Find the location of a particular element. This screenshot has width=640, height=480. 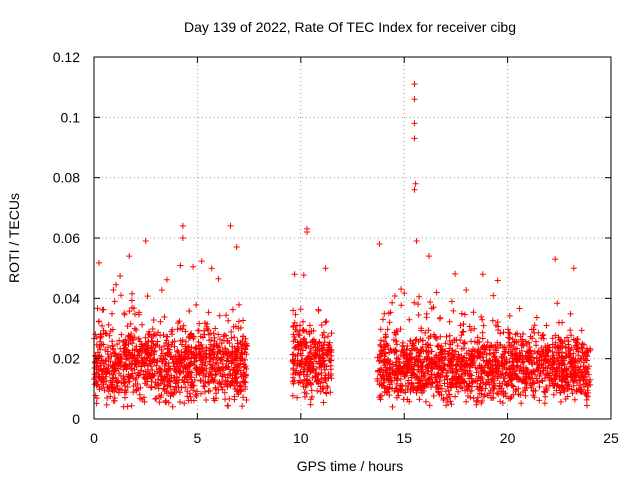

y-tick-label: 0 is located at coordinates (76, 419).